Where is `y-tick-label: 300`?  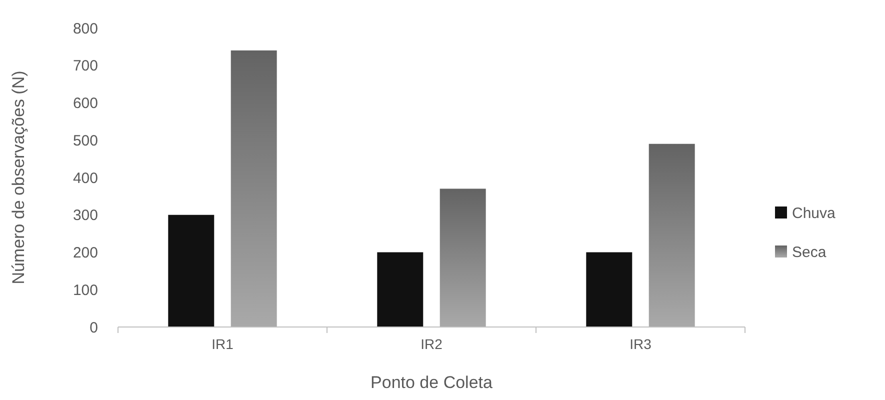
y-tick-label: 300 is located at coordinates (85, 215).